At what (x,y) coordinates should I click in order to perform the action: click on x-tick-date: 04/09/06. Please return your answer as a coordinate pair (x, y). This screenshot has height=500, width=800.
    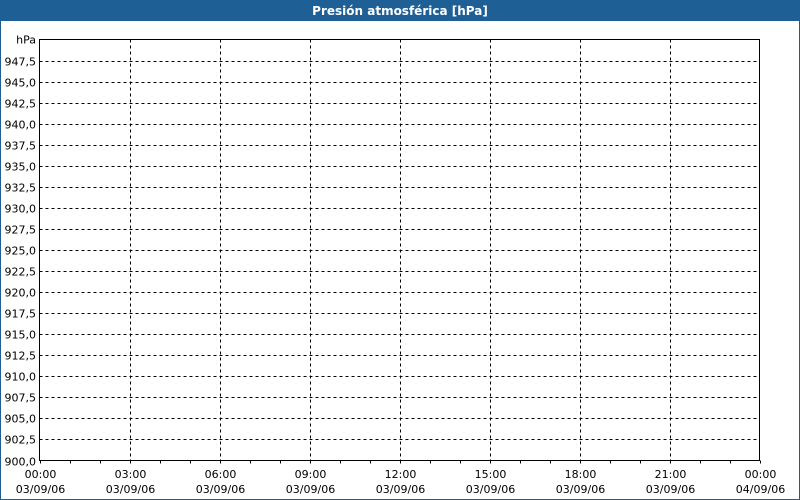
    Looking at the image, I should click on (760, 489).